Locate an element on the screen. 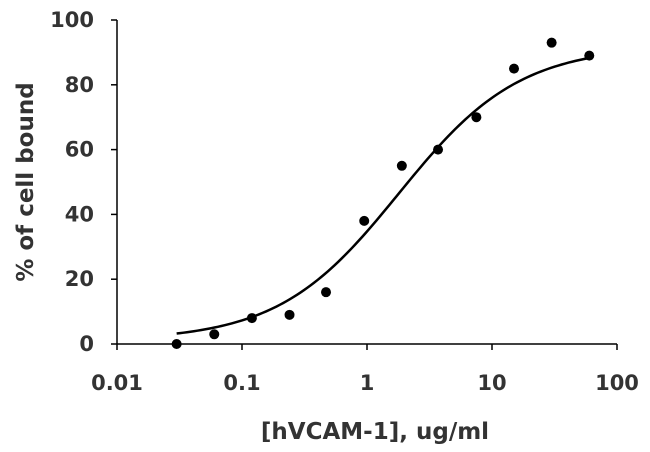  x-tick-label: 10 is located at coordinates (491, 383).